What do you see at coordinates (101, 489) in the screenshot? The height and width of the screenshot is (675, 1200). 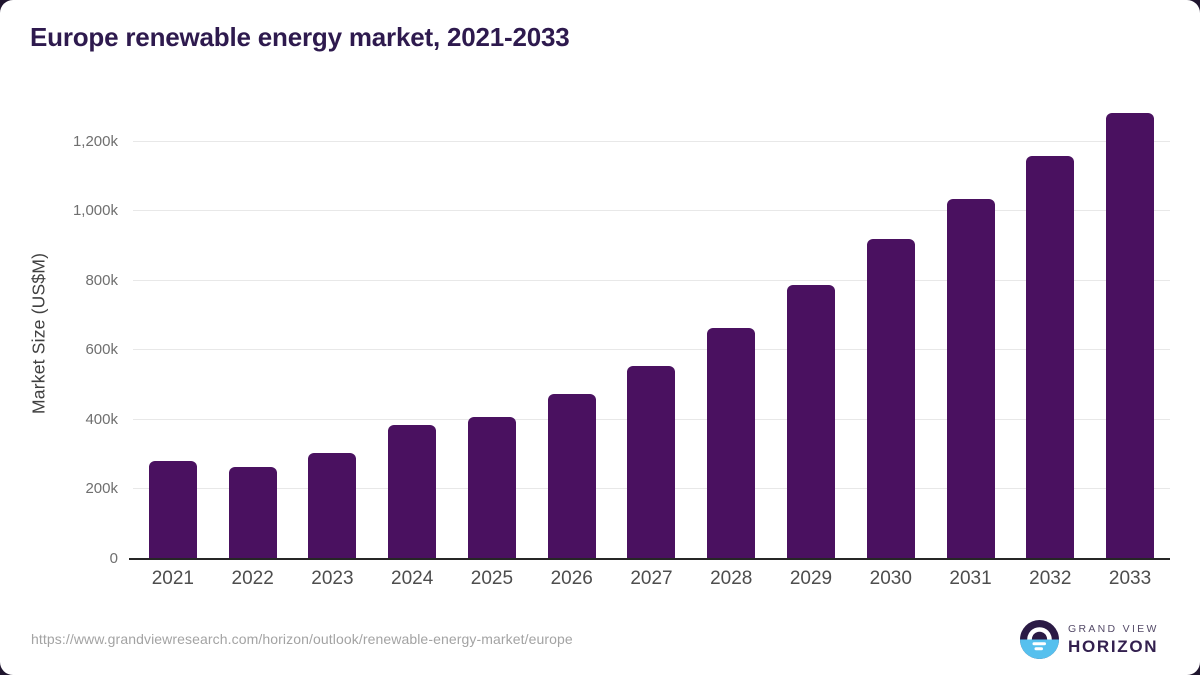 I see `y-tick-label: 200k` at bounding box center [101, 489].